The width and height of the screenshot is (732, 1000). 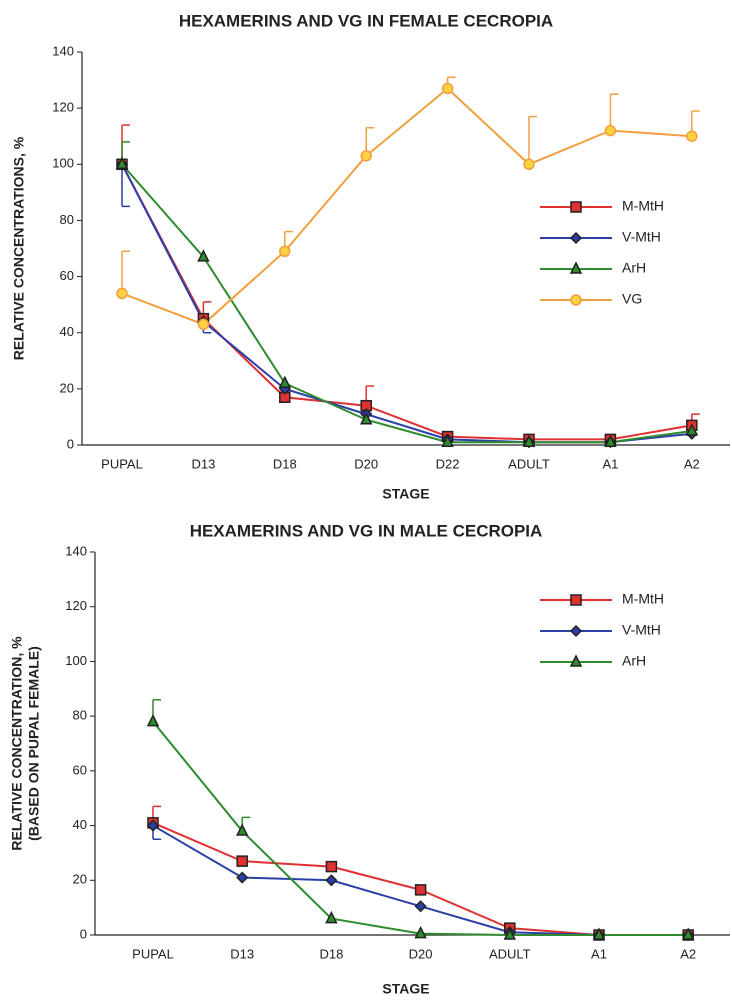 I want to click on y-axis-title: RELATIVE CONCENTRATION, %, so click(x=17, y=743).